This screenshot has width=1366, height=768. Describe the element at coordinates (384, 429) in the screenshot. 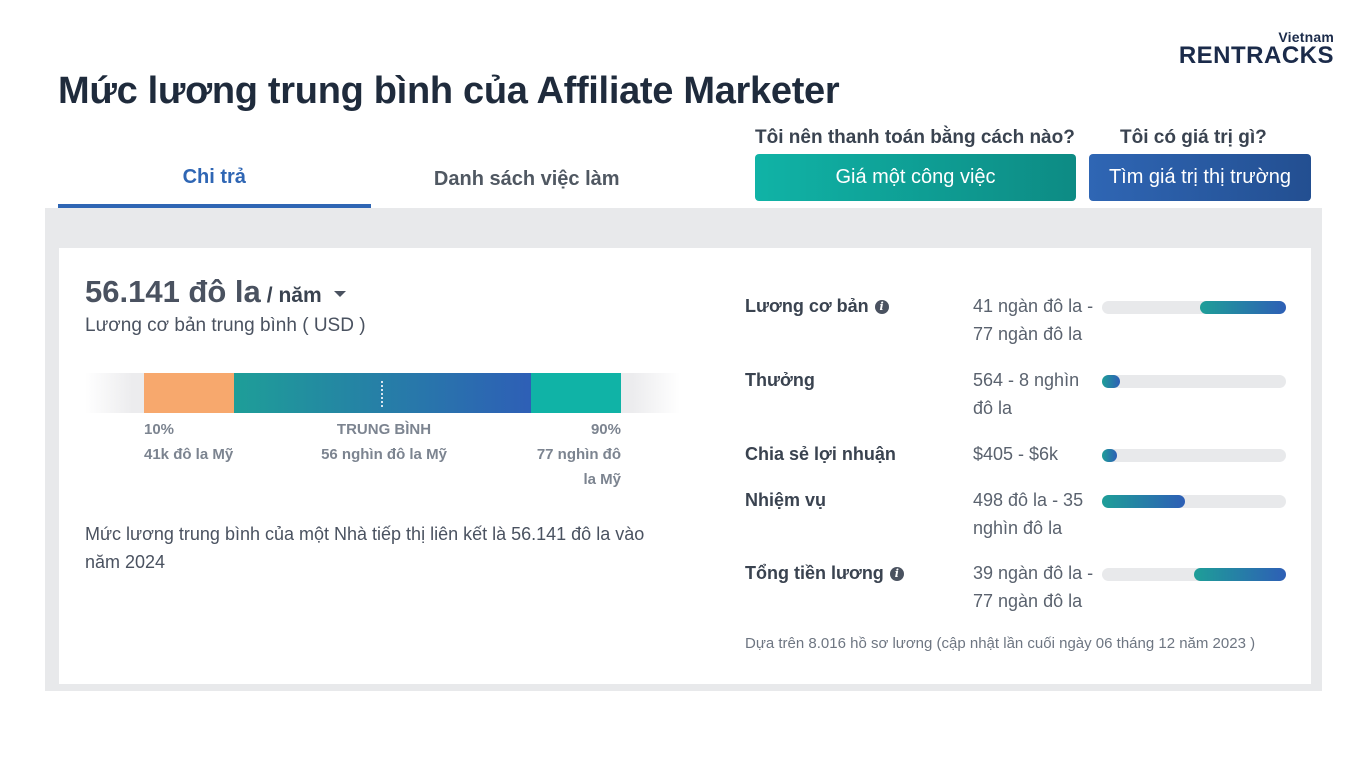

I see `median-label: TRUNG BÌNH` at that location.